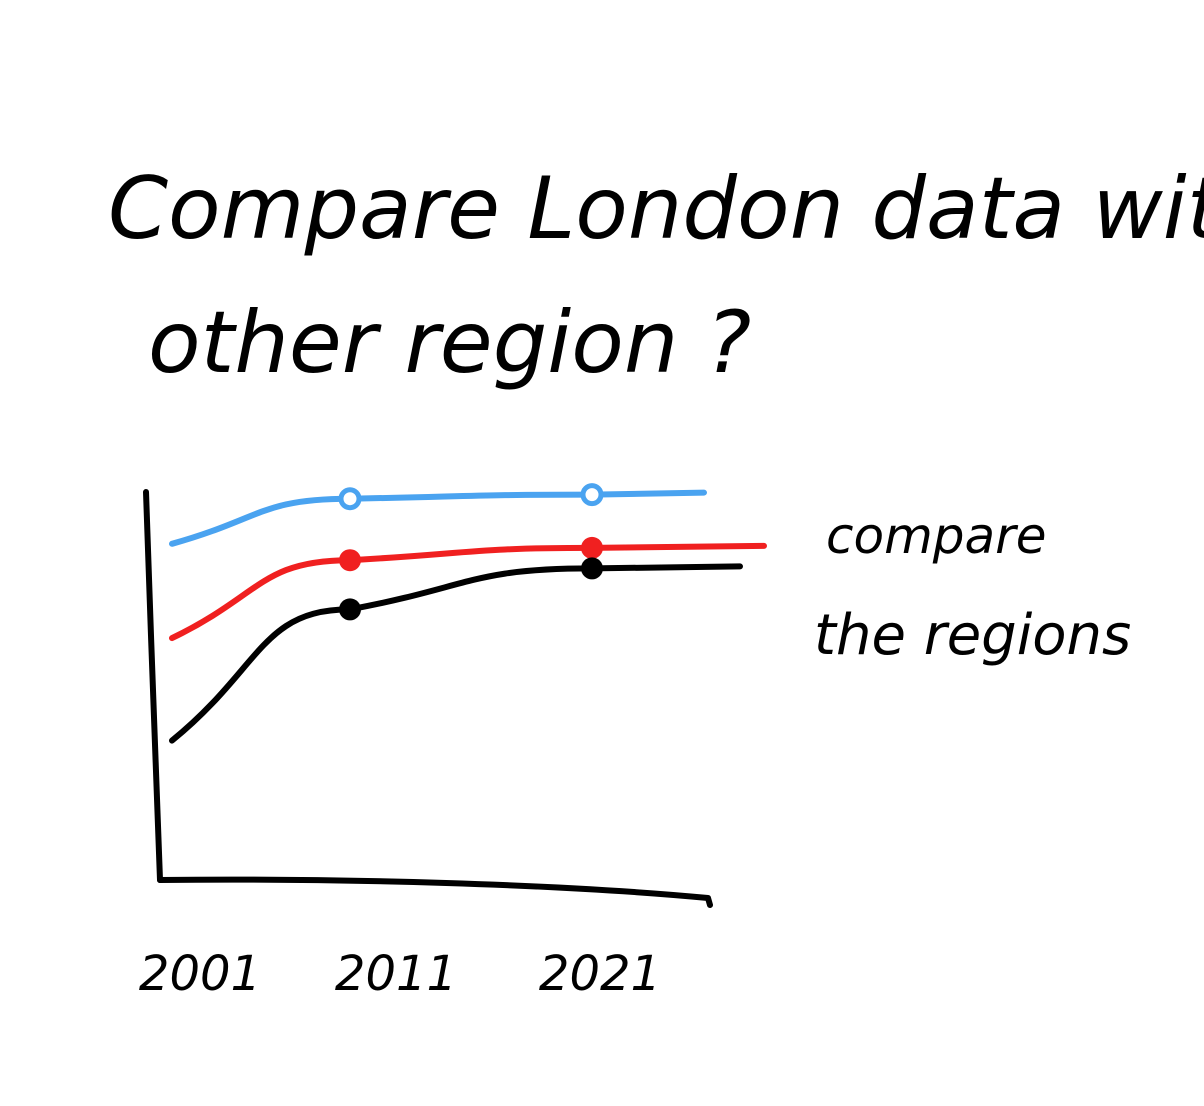 This screenshot has height=1106, width=1204. What do you see at coordinates (468, 592) in the screenshot?
I see `series-2-line` at bounding box center [468, 592].